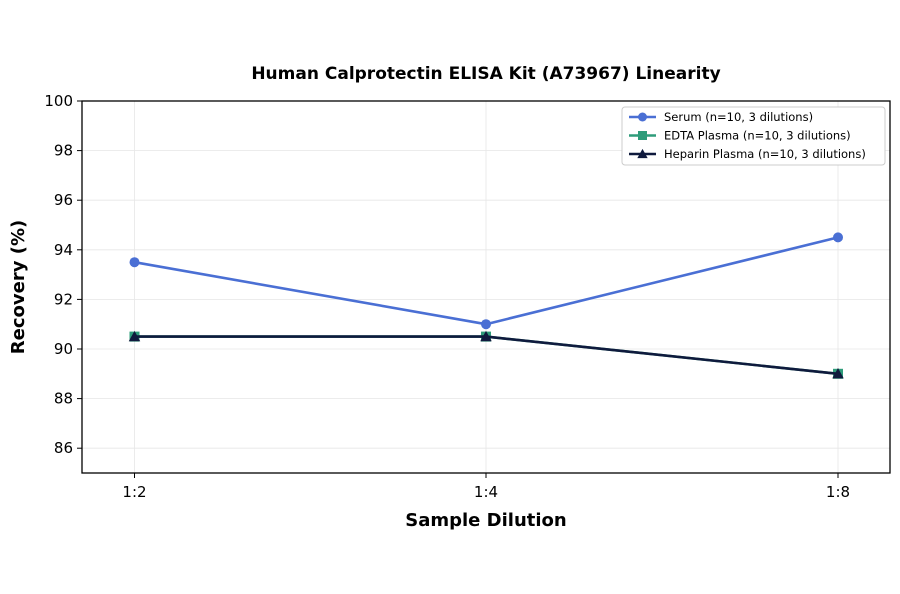 The height and width of the screenshot is (594, 900). I want to click on legend-entry: EDTA Plasma (n=10, 3 dilutions), so click(740, 136).